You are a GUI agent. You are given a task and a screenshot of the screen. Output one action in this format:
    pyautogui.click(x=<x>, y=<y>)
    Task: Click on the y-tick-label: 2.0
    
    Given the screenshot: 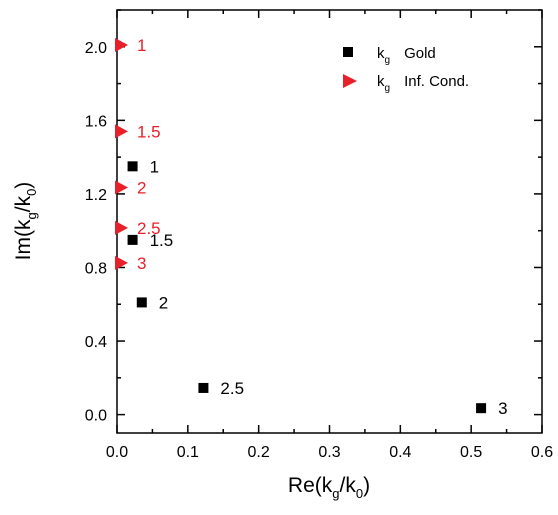 What is the action you would take?
    pyautogui.click(x=96, y=48)
    